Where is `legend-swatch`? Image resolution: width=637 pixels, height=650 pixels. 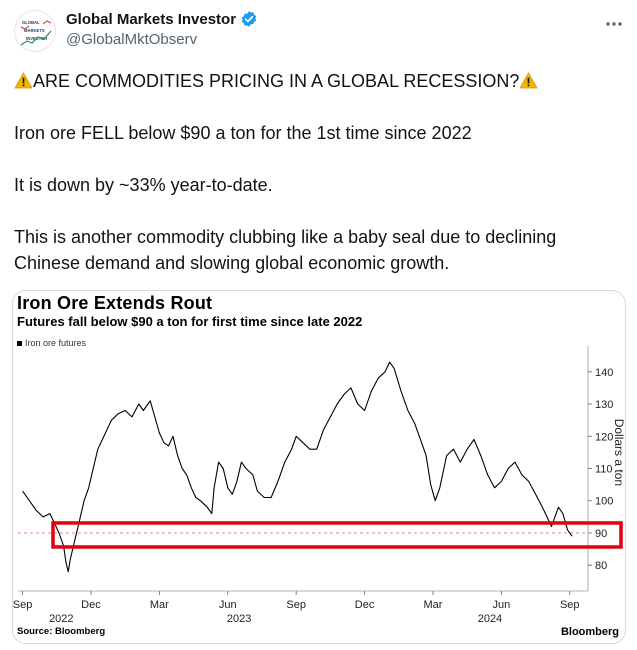
legend-swatch is located at coordinates (19, 343).